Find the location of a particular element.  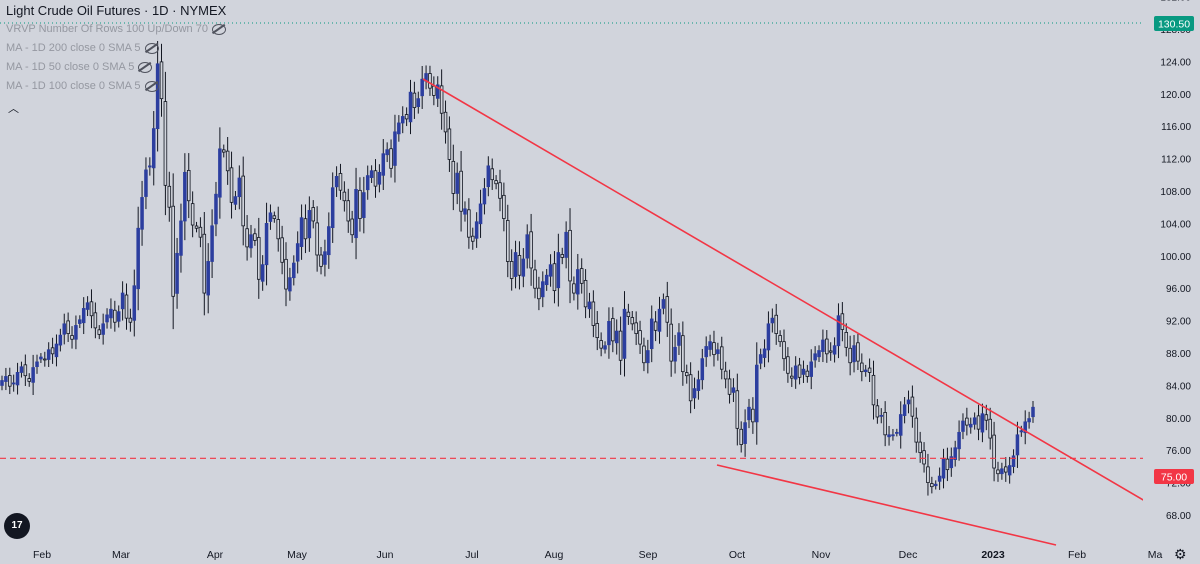

symbol-title: Light Crude Oil Futures · 1D · NYMEX is located at coordinates (116, 10).